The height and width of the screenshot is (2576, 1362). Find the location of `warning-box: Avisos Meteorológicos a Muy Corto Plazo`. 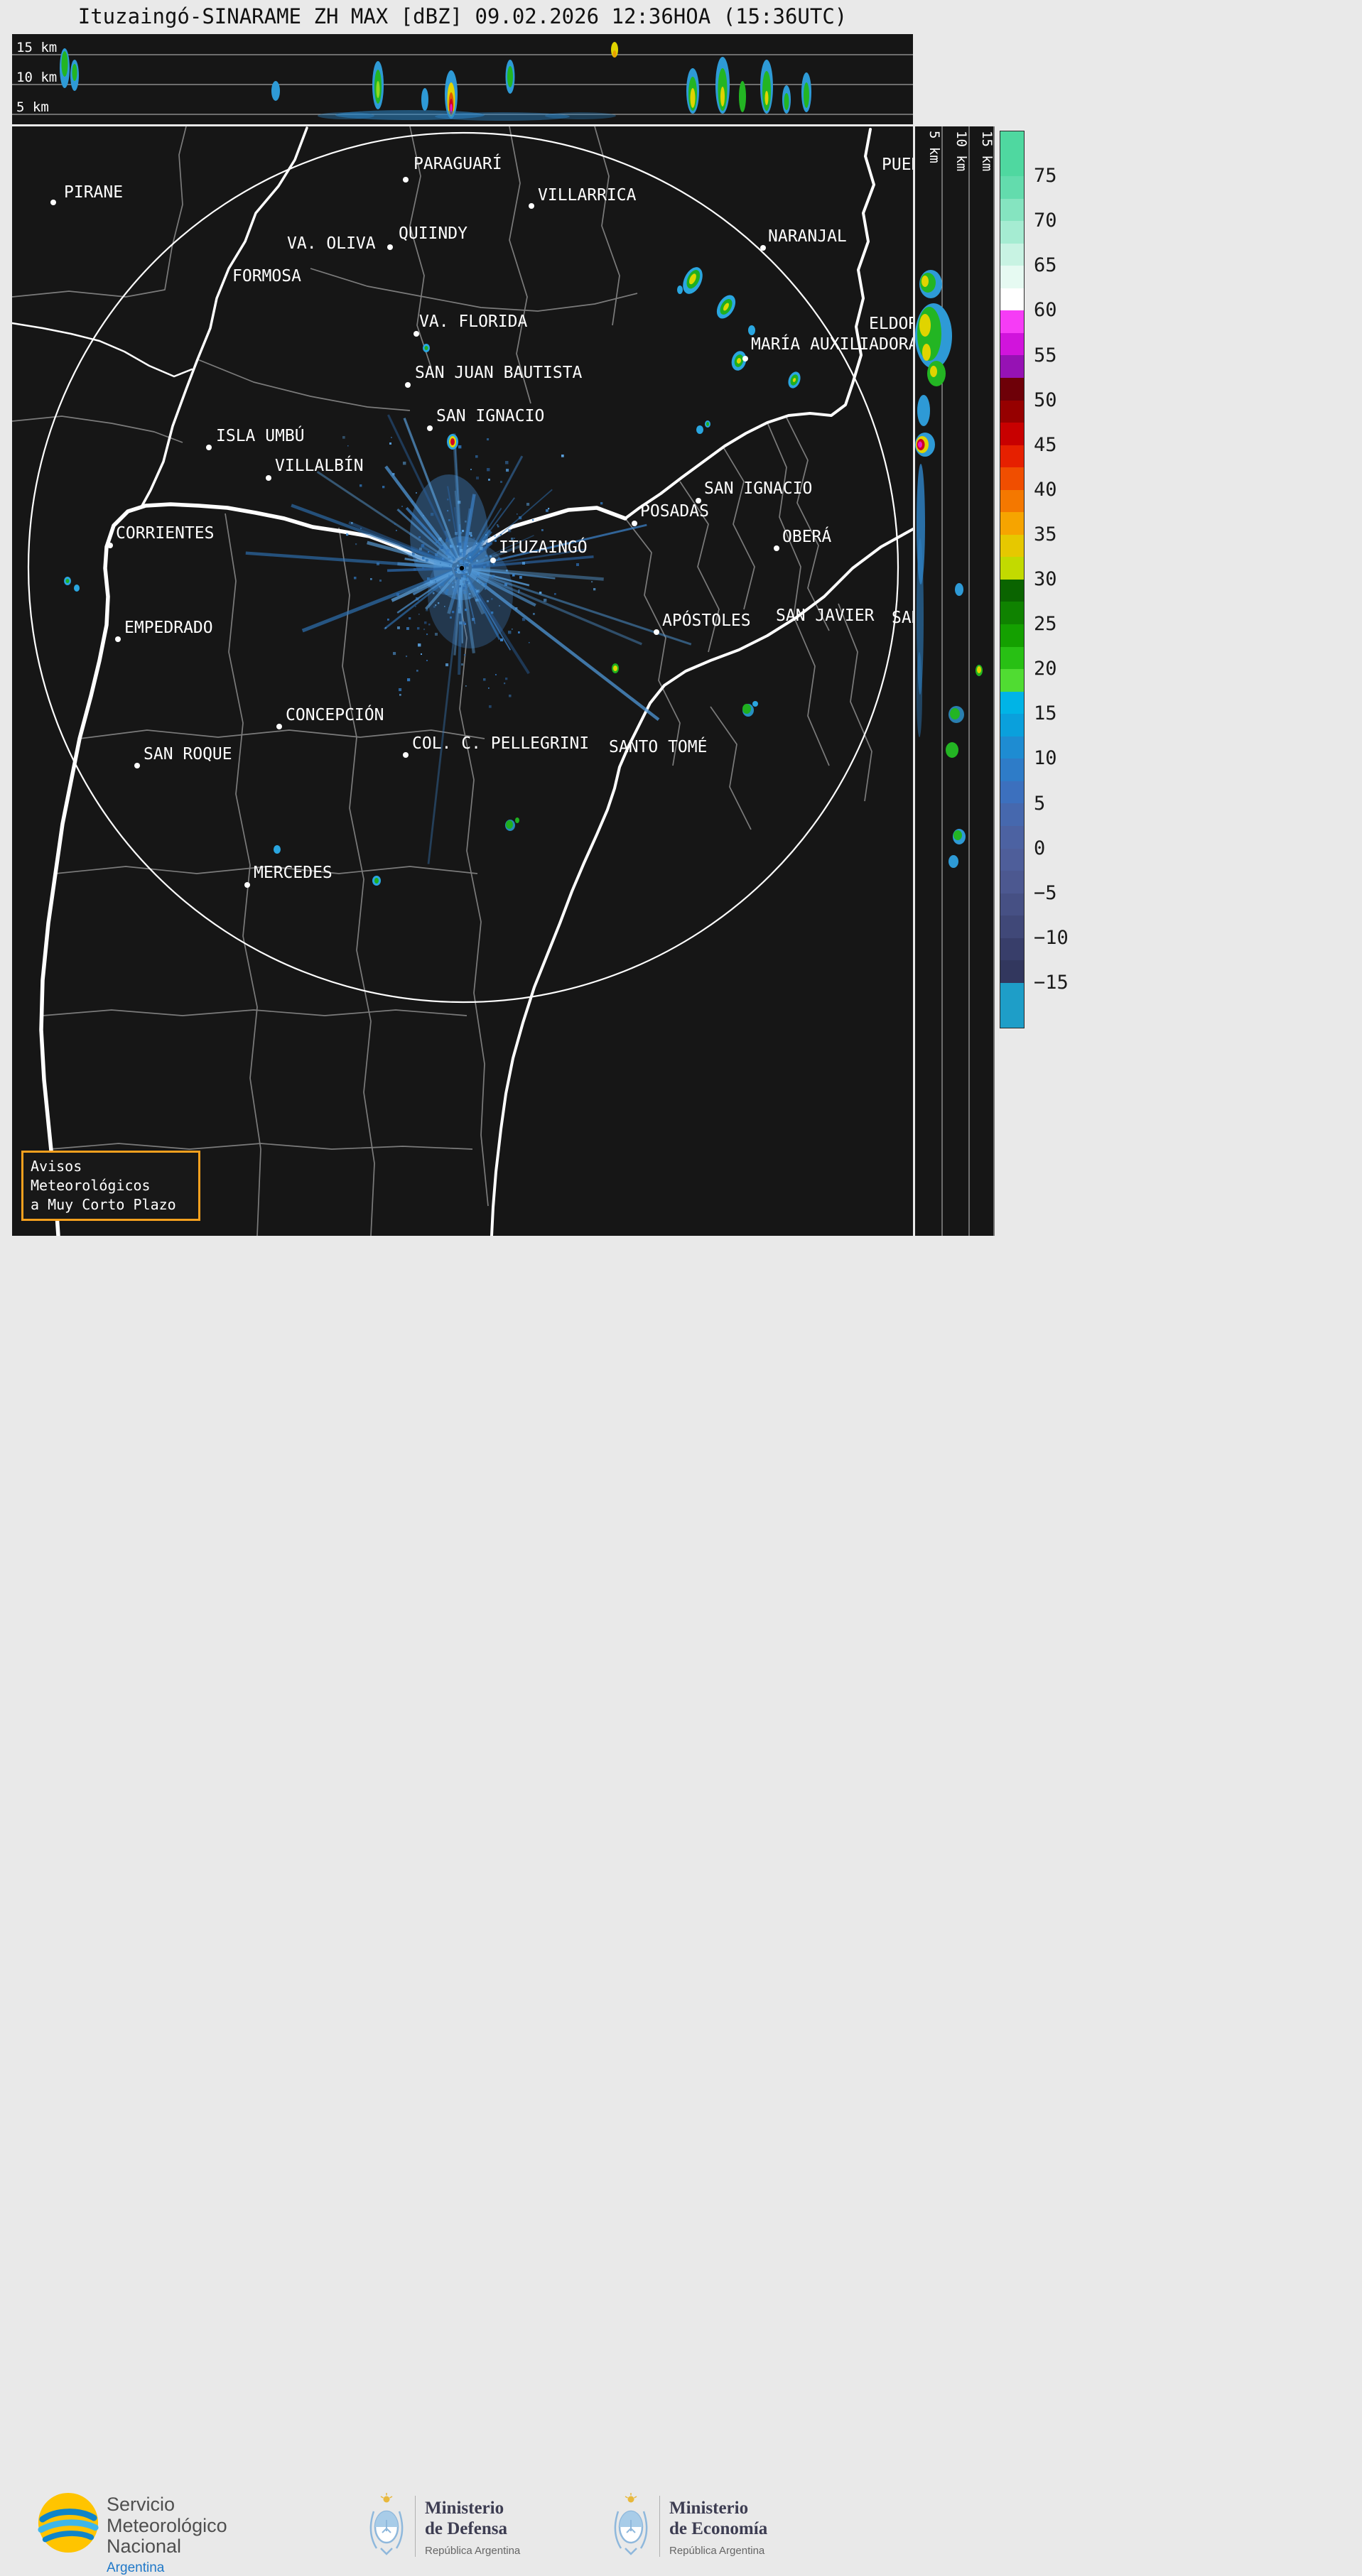

warning-box: Avisos Meteorológicos a Muy Corto Plazo is located at coordinates (111, 1186).